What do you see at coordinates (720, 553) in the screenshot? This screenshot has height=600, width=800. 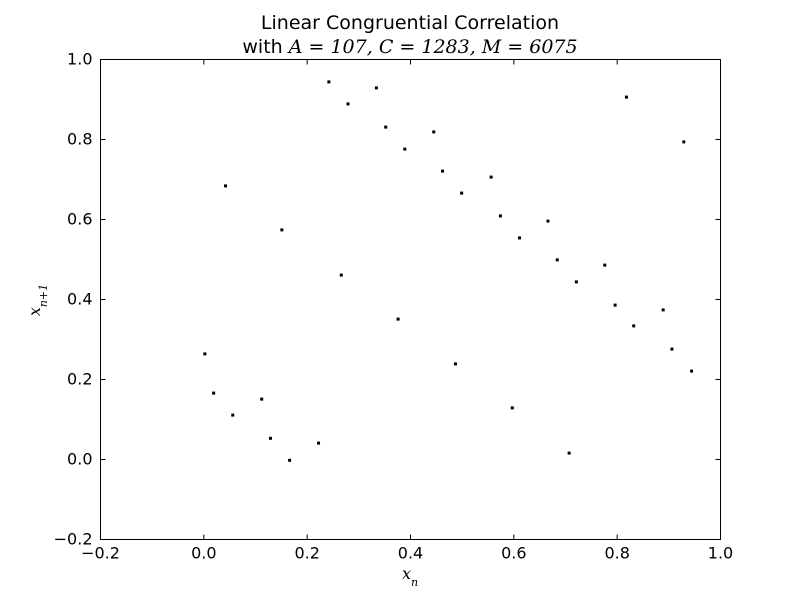 I see `x-tick-label: 1.0` at bounding box center [720, 553].